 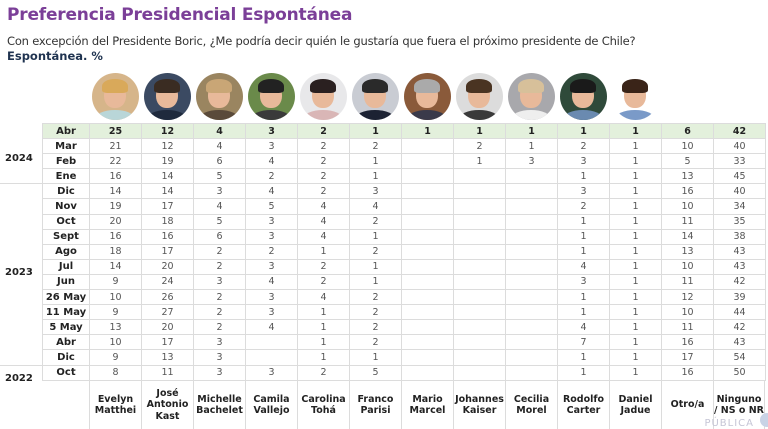 I want to click on chart-subtitle-bold: Espontánea. %, so click(x=55, y=56).